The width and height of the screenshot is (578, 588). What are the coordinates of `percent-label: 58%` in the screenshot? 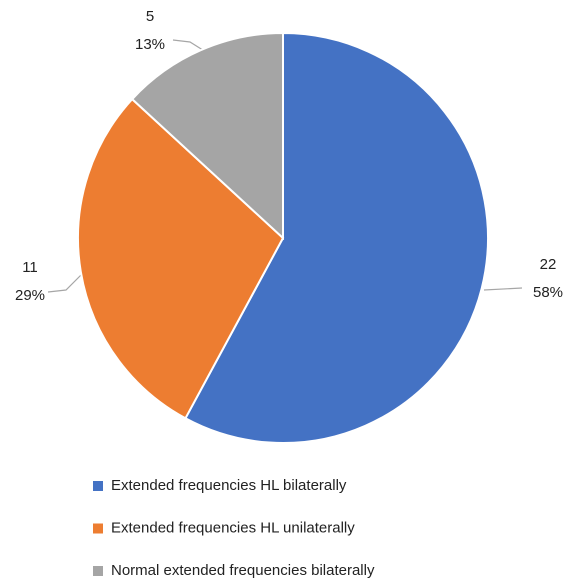 It's located at (548, 292).